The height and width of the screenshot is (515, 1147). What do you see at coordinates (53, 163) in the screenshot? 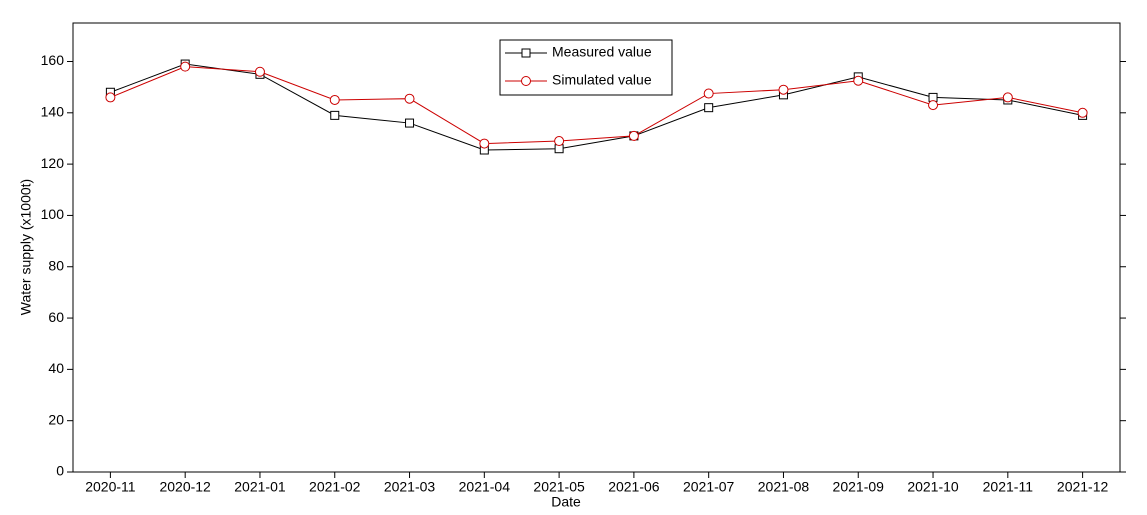
I see `y-tick-label: 120` at bounding box center [53, 163].